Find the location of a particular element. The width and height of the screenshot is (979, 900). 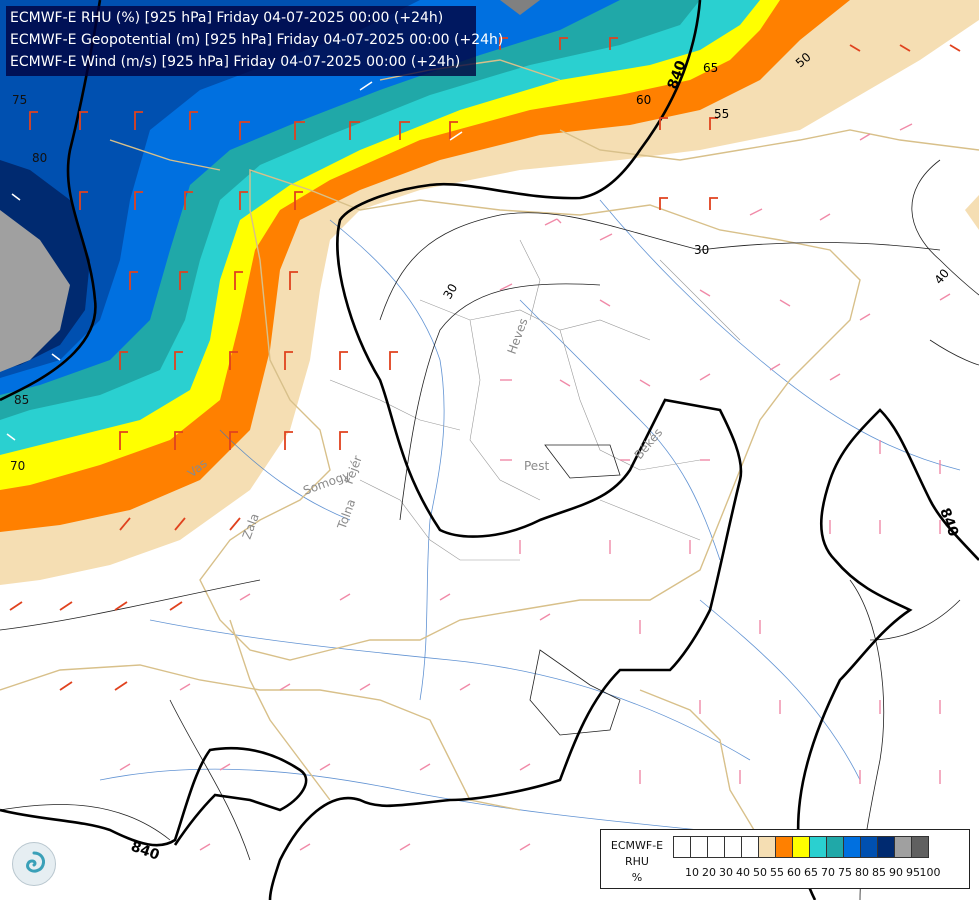

legend-title-line3: % is located at coordinates (637, 877).